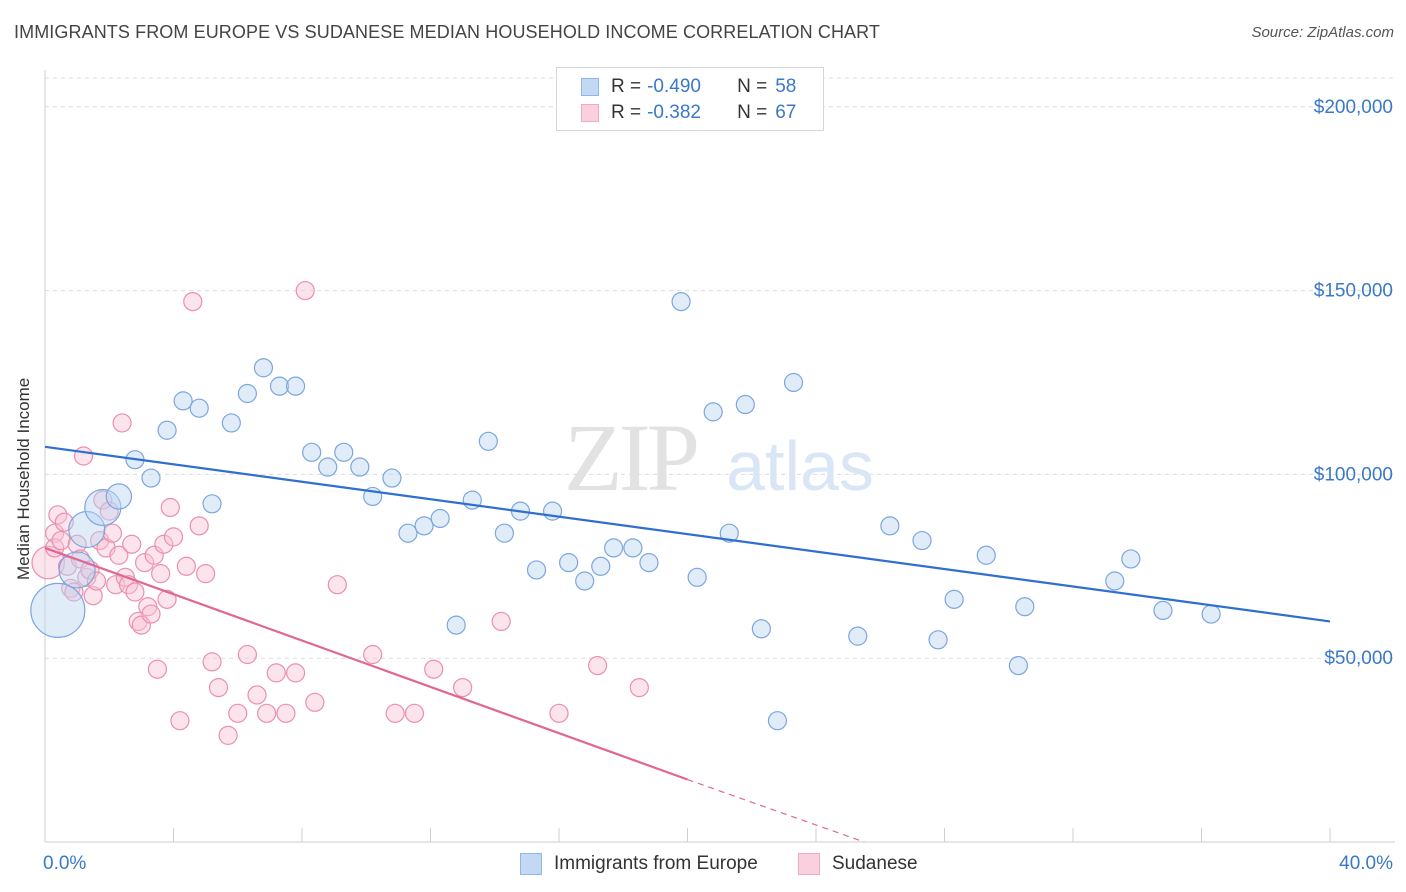 This screenshot has width=1406, height=892. Describe the element at coordinates (366, 663) in the screenshot. I see `trend-line-sudanese` at that location.